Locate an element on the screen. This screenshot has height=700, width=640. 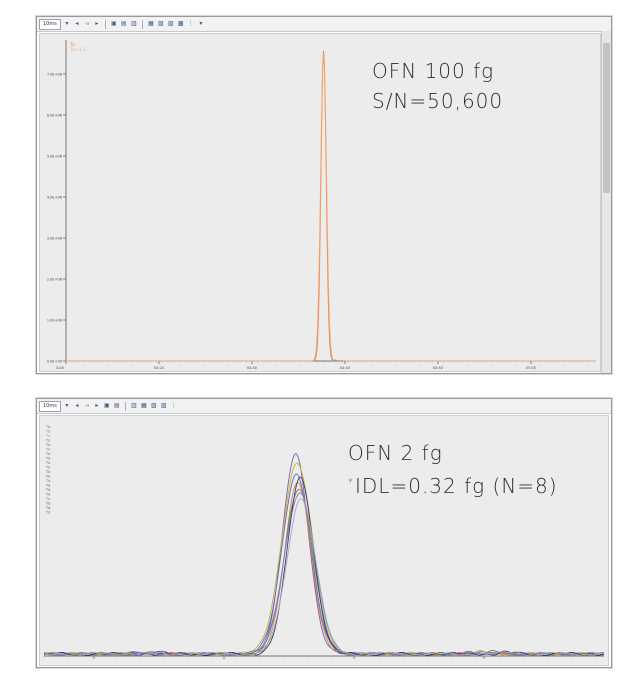
annotation-sn-label: S/N=50,600 is located at coordinates (438, 101).